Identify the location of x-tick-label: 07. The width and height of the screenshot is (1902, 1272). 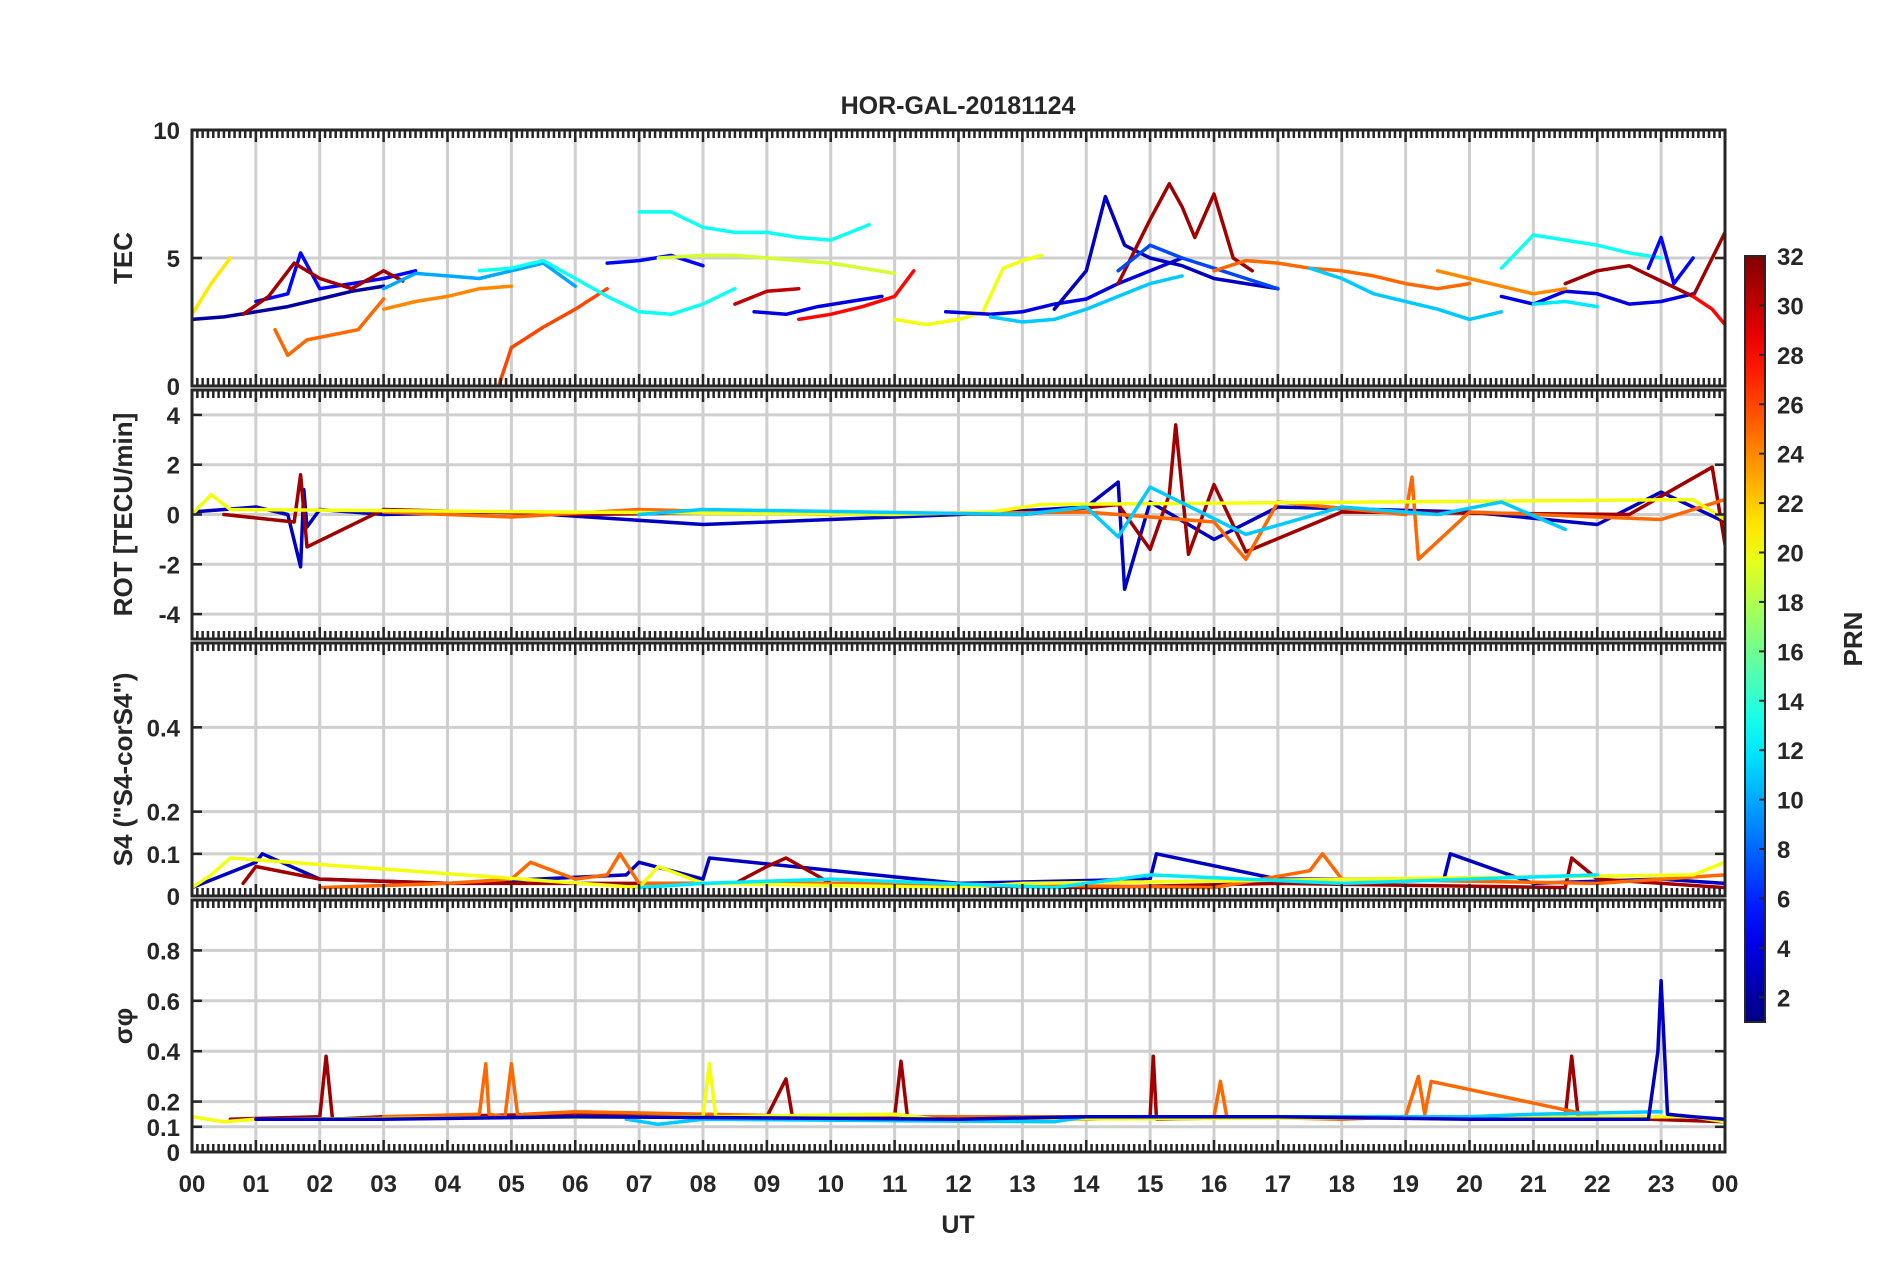
(639, 1184).